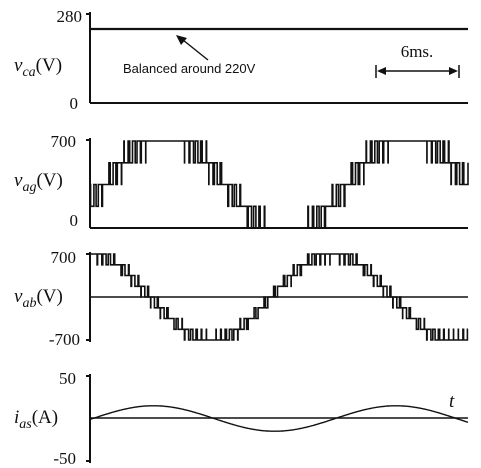 This screenshot has width=481, height=468. Describe the element at coordinates (64, 257) in the screenshot. I see `vab-ytick-top: 700` at that location.